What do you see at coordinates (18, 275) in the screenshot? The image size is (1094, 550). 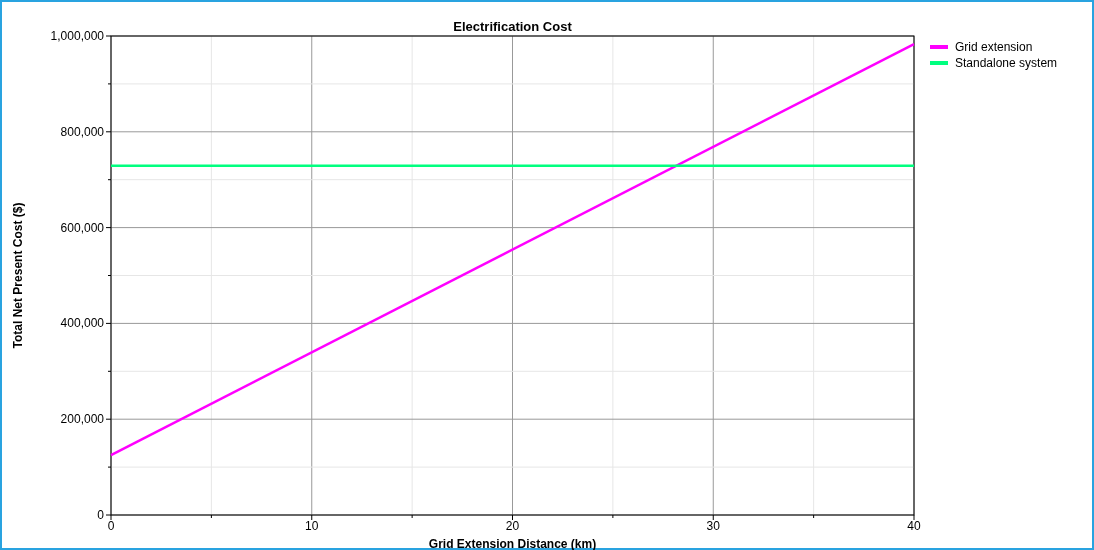 I see `y-axis-title: Total Net Present Cost ($)` at bounding box center [18, 275].